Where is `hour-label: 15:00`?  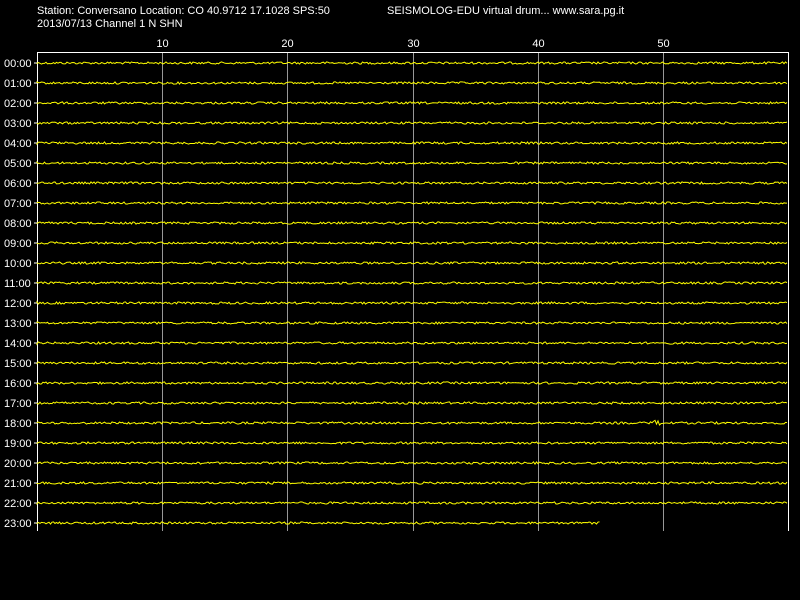
hour-label: 15:00 is located at coordinates (18, 364).